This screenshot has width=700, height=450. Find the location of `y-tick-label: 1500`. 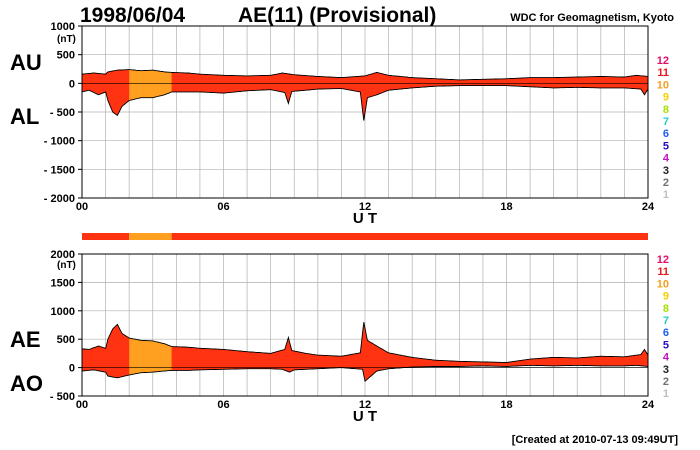

y-tick-label: 1500 is located at coordinates (63, 283).